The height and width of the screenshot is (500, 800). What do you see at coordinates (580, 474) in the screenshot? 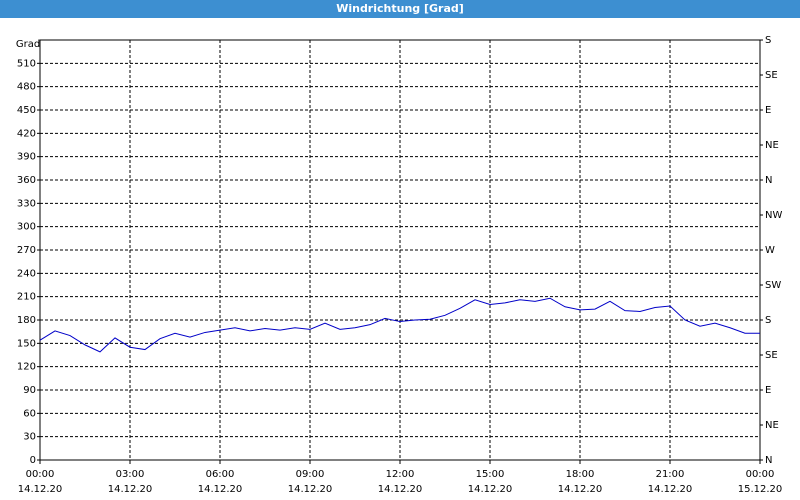
I see `x-tick-label: 18:00` at bounding box center [580, 474].